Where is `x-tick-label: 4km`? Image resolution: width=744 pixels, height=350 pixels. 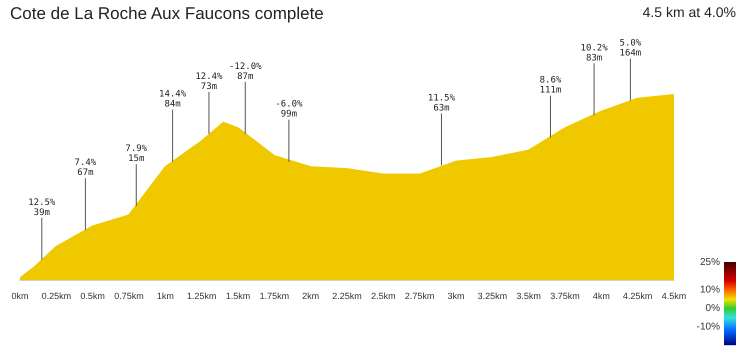
x-tick-label: 4km is located at coordinates (601, 296).